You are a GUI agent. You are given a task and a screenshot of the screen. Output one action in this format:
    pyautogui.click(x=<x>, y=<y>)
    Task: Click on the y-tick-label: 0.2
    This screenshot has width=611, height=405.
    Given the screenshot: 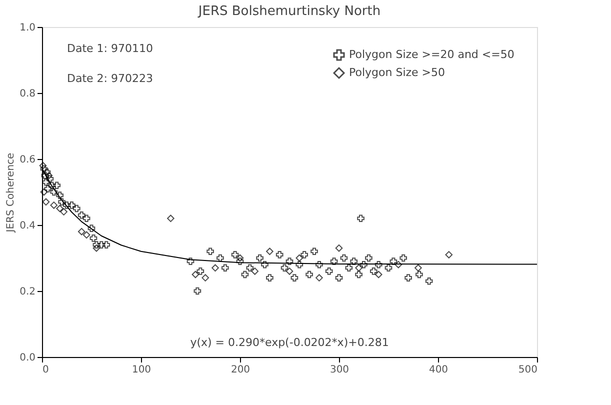 What is the action you would take?
    pyautogui.click(x=28, y=292)
    